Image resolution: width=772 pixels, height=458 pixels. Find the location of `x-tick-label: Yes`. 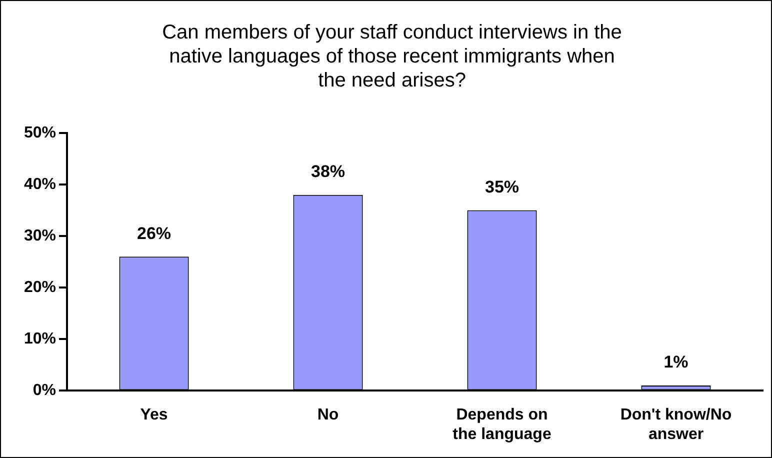

x-tick-label: Yes is located at coordinates (154, 415).